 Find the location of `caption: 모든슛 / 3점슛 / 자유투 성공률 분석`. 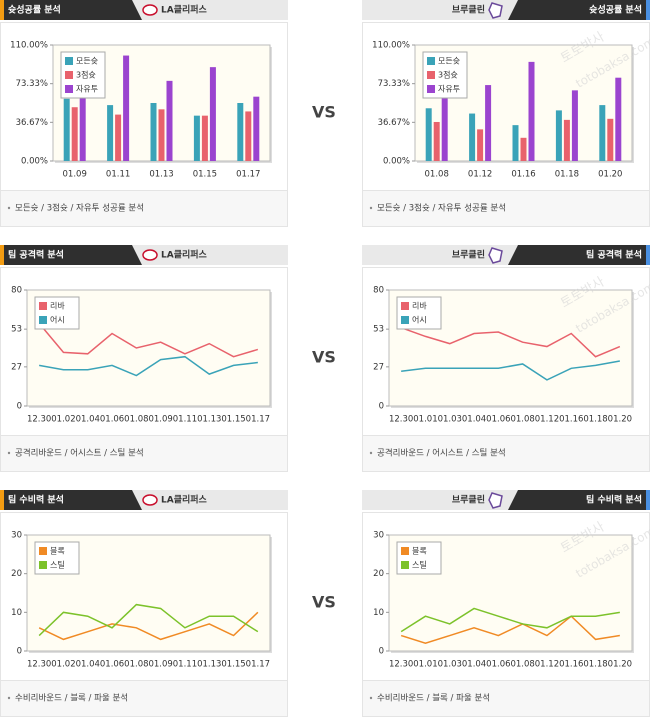

caption: 모든슛 / 3점슛 / 자유투 성공률 분석 is located at coordinates (79, 208).